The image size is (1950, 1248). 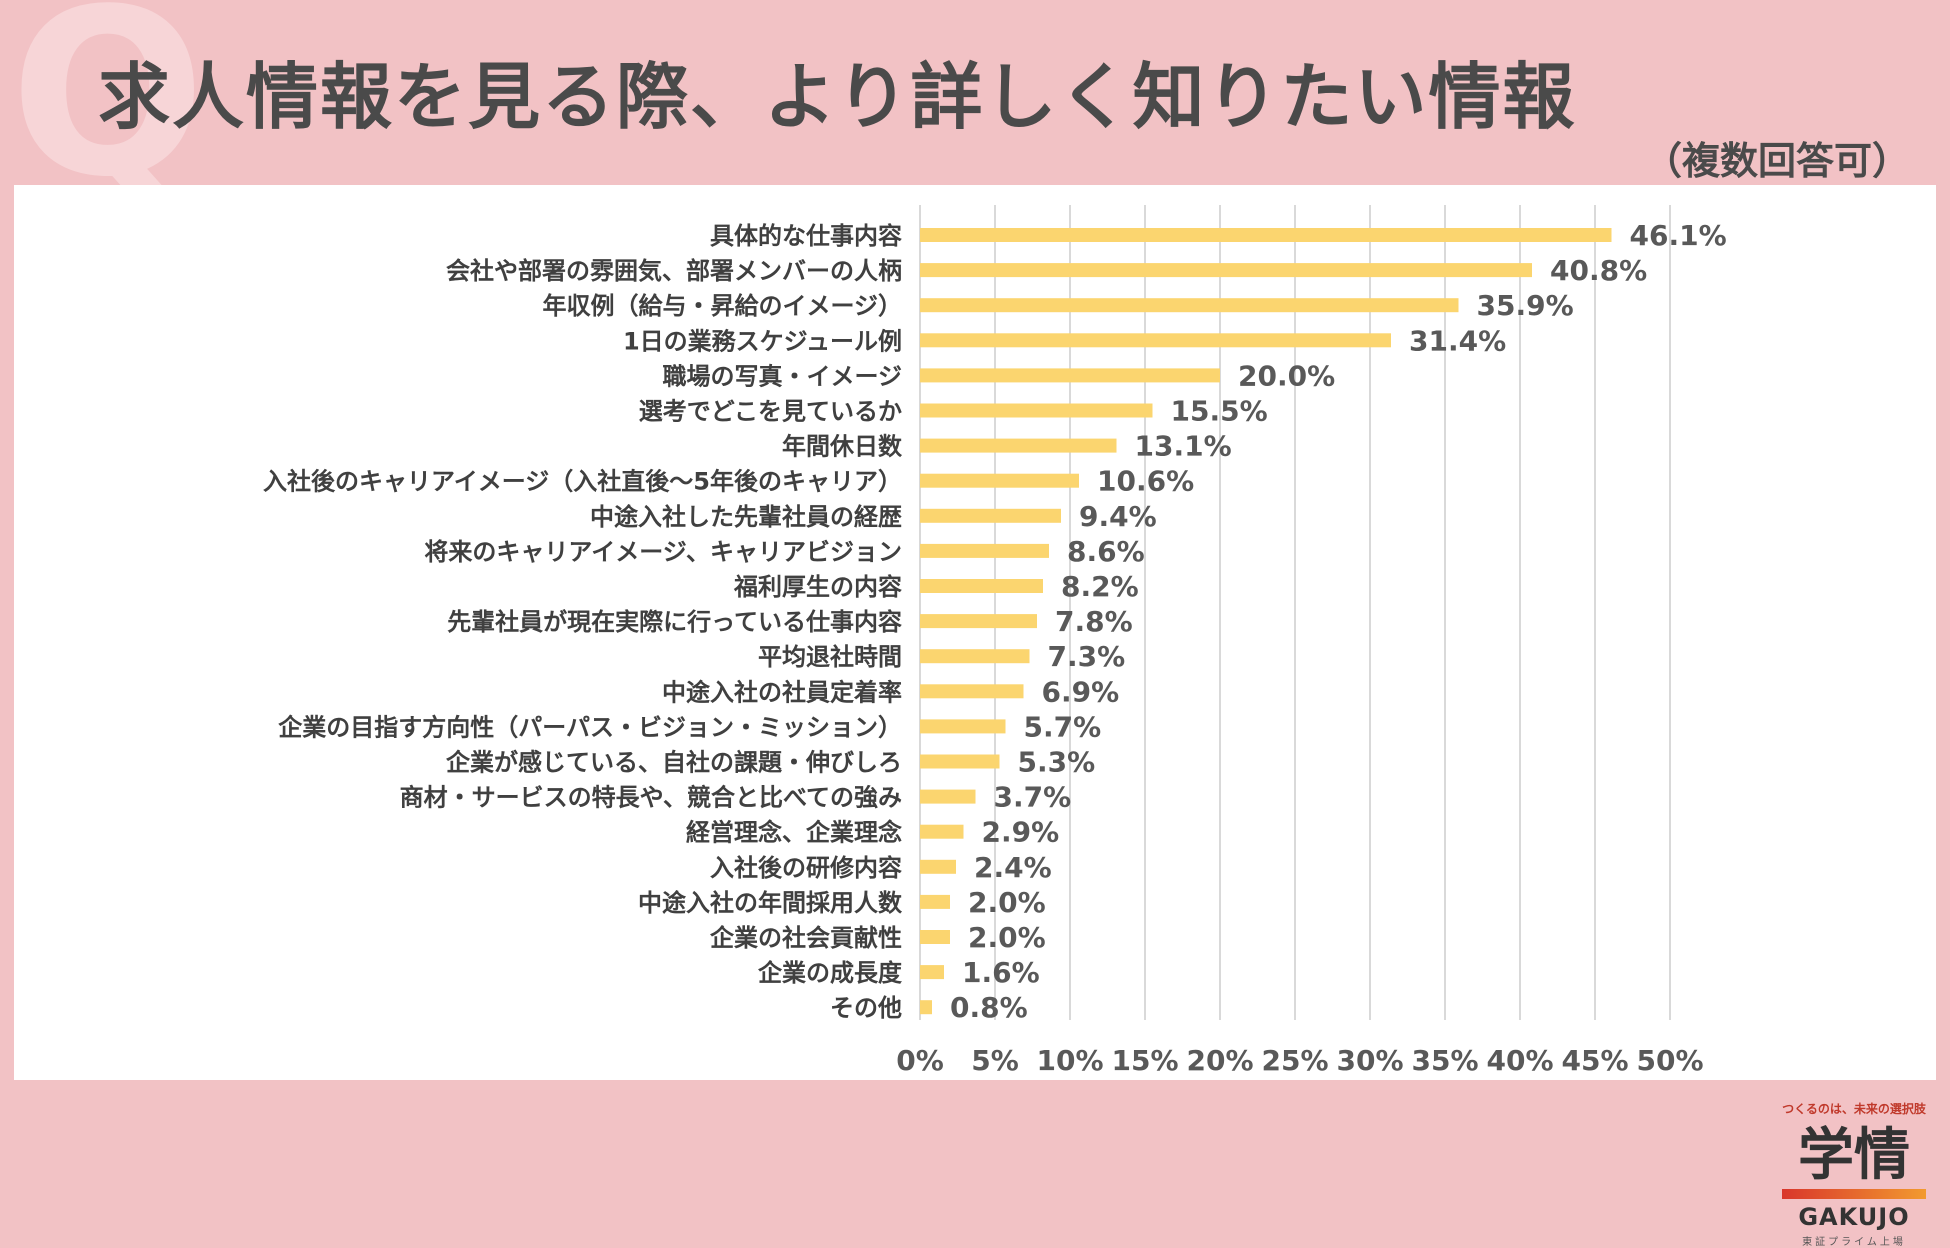 What do you see at coordinates (1519, 1060) in the screenshot?
I see `x-tick-label: 40%` at bounding box center [1519, 1060].